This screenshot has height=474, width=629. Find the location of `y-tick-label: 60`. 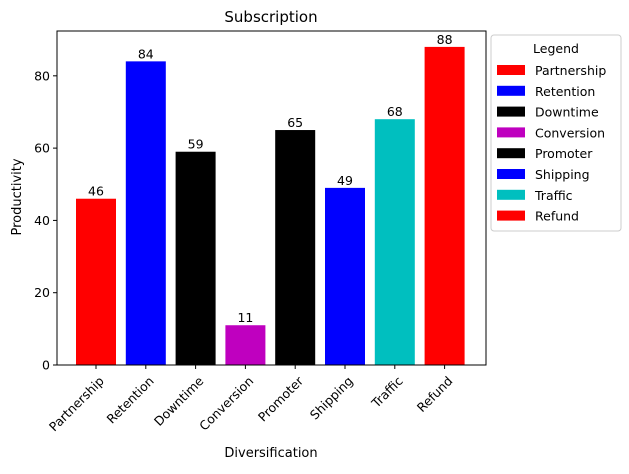

y-tick-label: 60 is located at coordinates (42, 148).